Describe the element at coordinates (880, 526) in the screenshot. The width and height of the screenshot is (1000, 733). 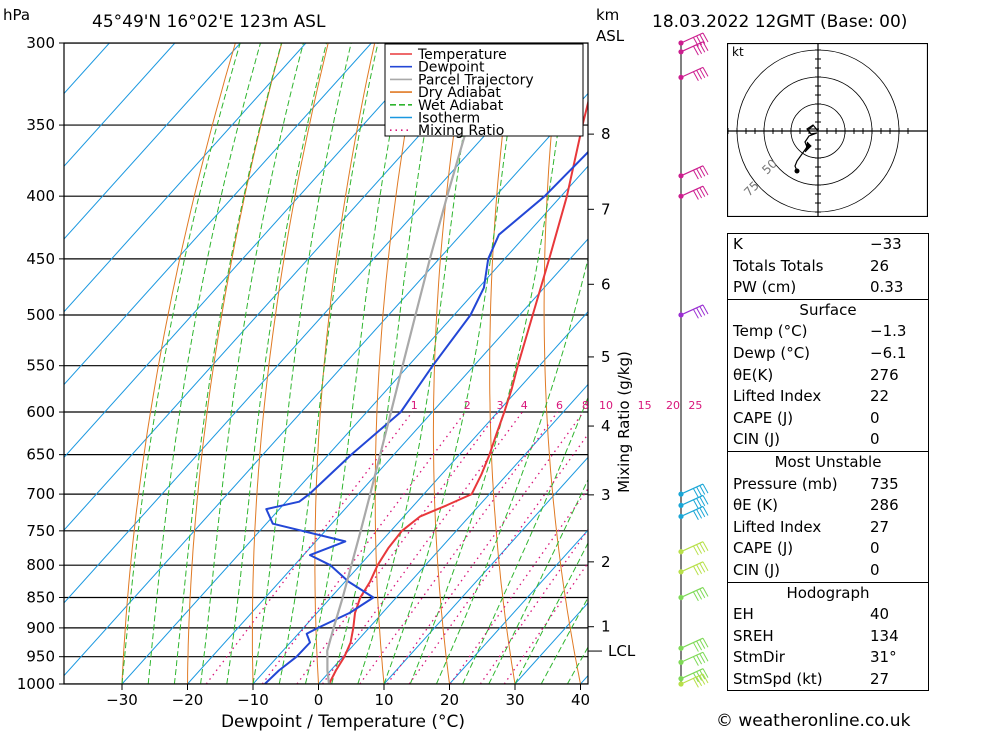
I see `index-value: 27` at that location.